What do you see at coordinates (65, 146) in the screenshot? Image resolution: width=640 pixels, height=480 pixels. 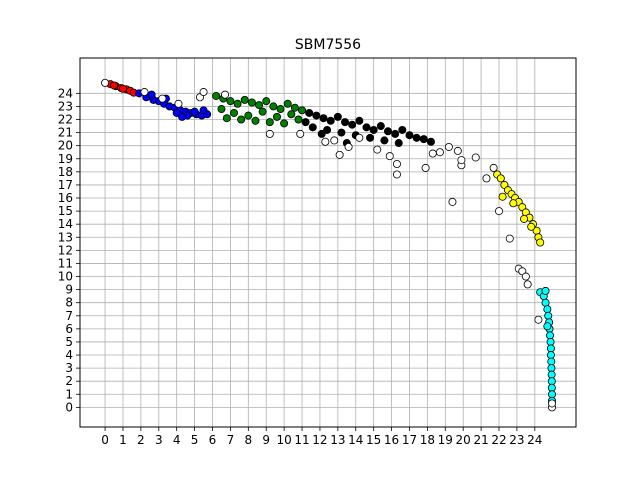 I see `y-tick-label: 20` at bounding box center [65, 146].